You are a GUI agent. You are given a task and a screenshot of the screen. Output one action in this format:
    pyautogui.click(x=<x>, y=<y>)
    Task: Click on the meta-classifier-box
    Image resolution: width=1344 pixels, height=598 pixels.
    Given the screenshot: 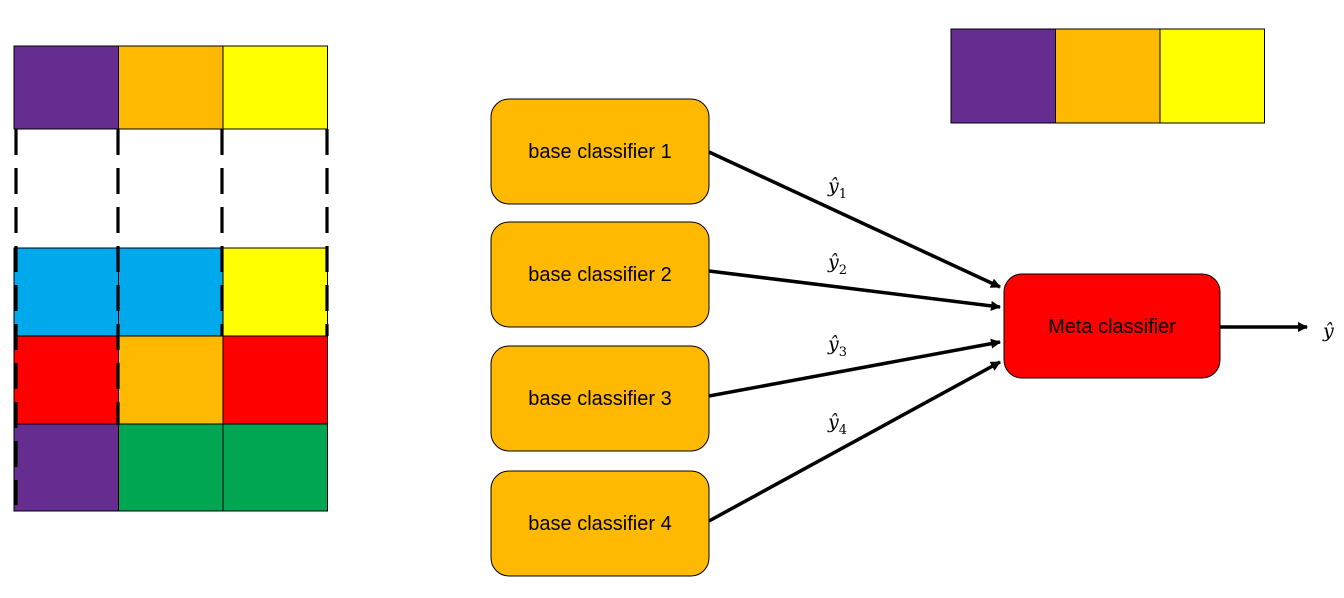 What is the action you would take?
    pyautogui.click(x=1112, y=326)
    